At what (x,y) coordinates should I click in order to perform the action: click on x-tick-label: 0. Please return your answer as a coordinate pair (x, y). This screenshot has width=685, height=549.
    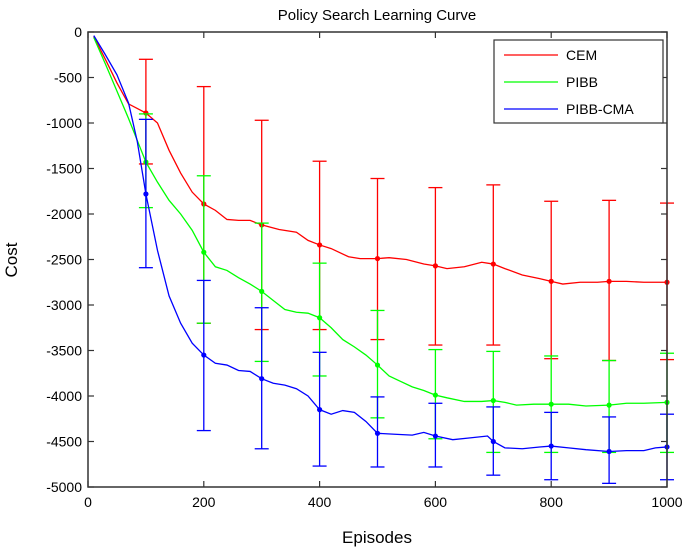
    Looking at the image, I should click on (88, 502).